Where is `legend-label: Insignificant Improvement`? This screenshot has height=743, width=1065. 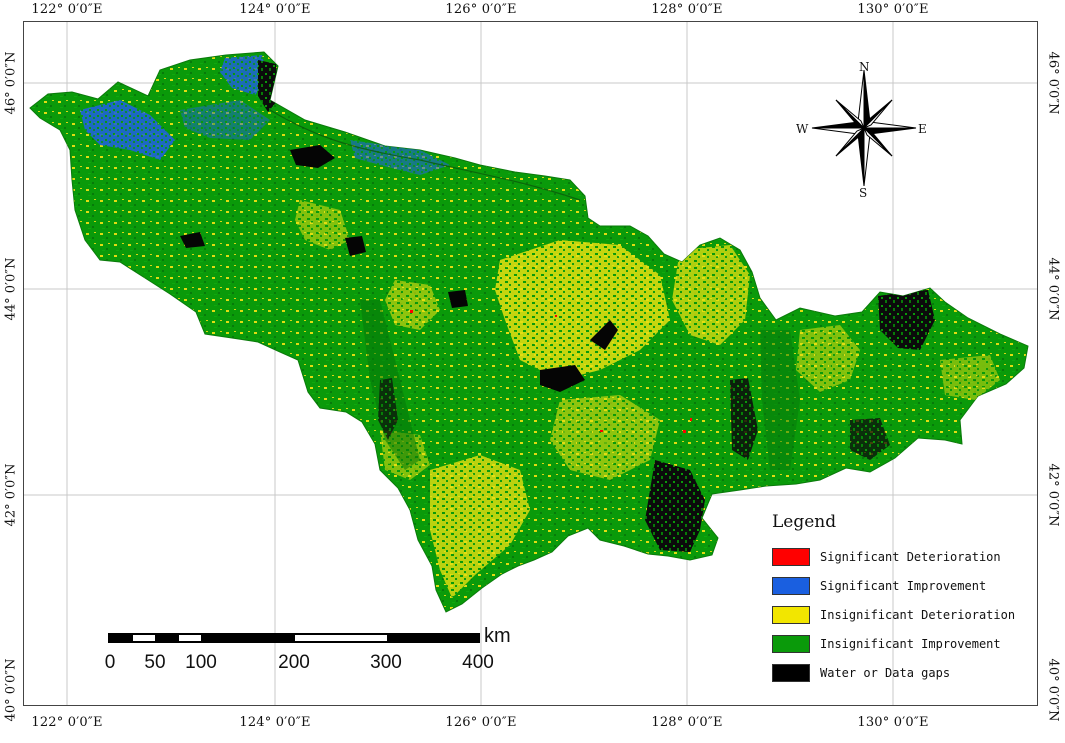
legend-label: Insignificant Improvement is located at coordinates (910, 643).